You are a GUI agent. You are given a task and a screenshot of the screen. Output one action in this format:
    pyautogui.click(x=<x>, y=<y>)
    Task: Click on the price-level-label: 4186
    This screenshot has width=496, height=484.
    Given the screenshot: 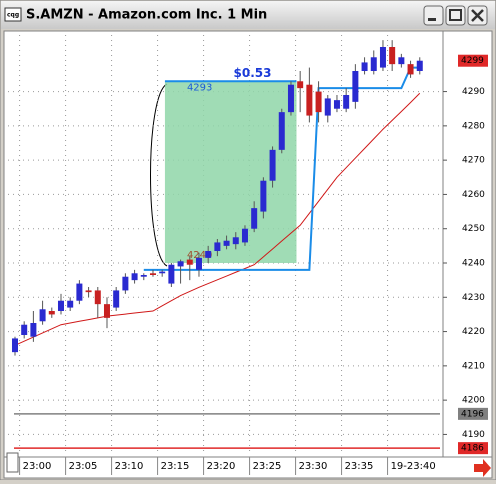 What is the action you would take?
    pyautogui.click(x=472, y=449)
    